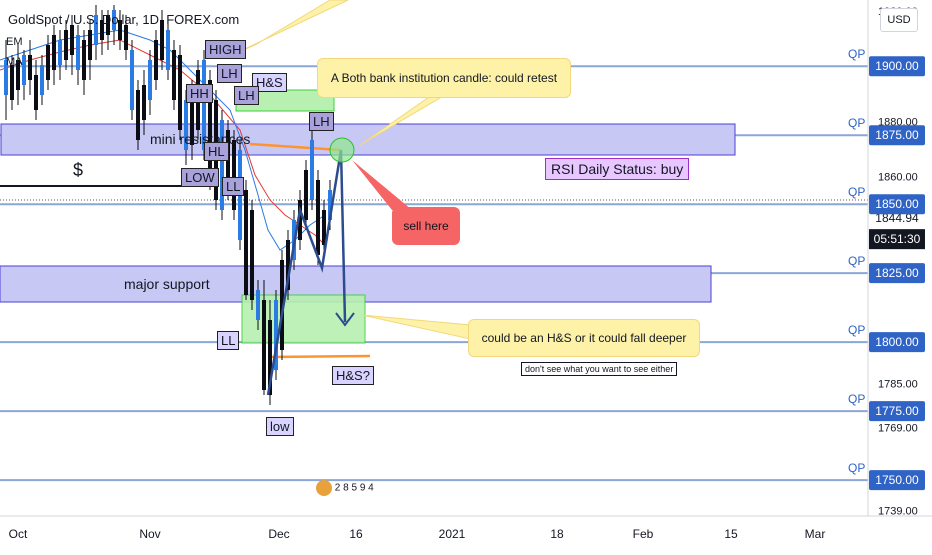 Image resolution: width=932 pixels, height=555 pixels. What do you see at coordinates (345, 488) in the screenshot?
I see `event-icons: 2 8 5 9 4` at bounding box center [345, 488].